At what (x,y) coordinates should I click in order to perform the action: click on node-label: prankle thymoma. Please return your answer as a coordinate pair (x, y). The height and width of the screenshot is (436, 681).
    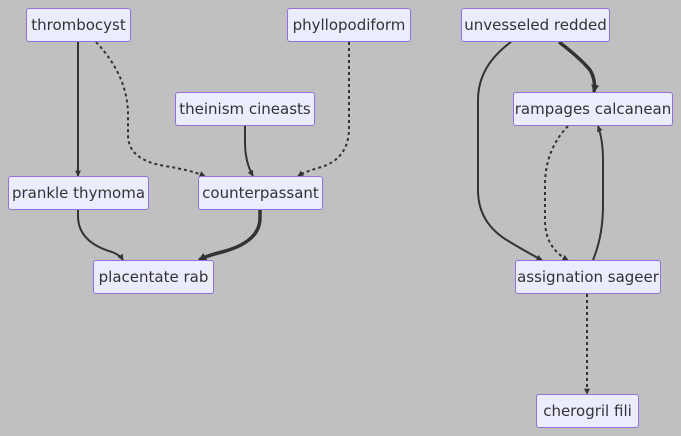
    Looking at the image, I should click on (78, 192).